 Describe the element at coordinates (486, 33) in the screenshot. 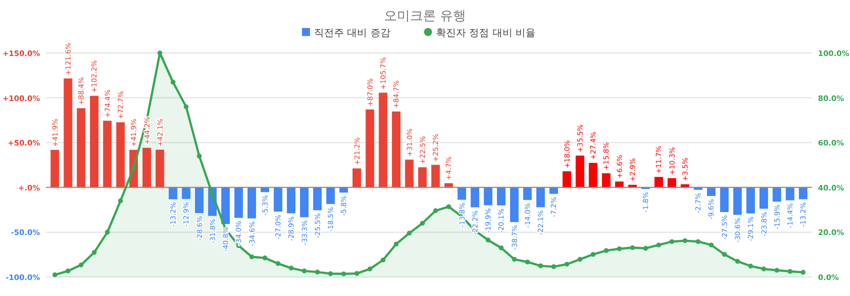

I see `legend-label: 확진자 정점 대비 비율` at that location.